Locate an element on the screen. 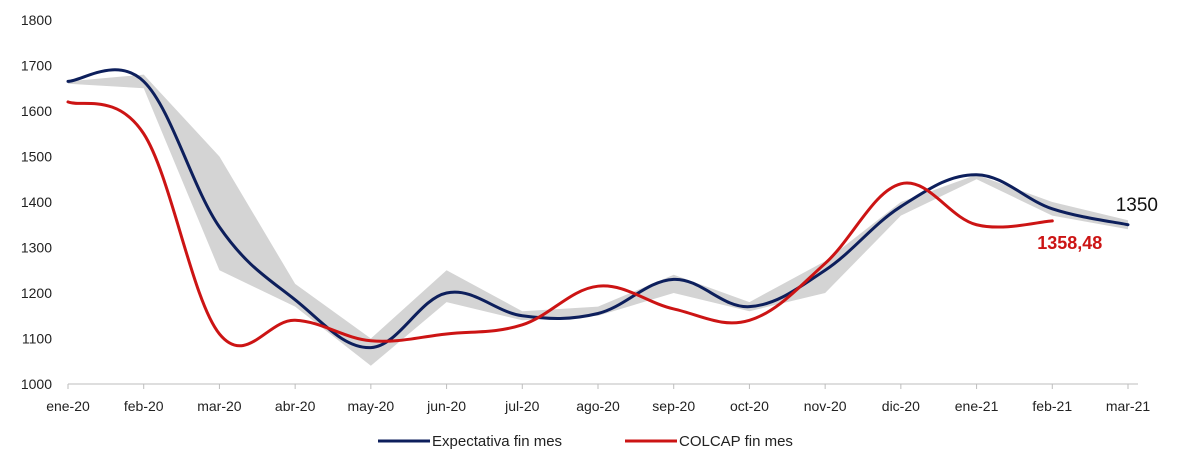  annotation-layer: 1350 1358,48 is located at coordinates (1097, 224).